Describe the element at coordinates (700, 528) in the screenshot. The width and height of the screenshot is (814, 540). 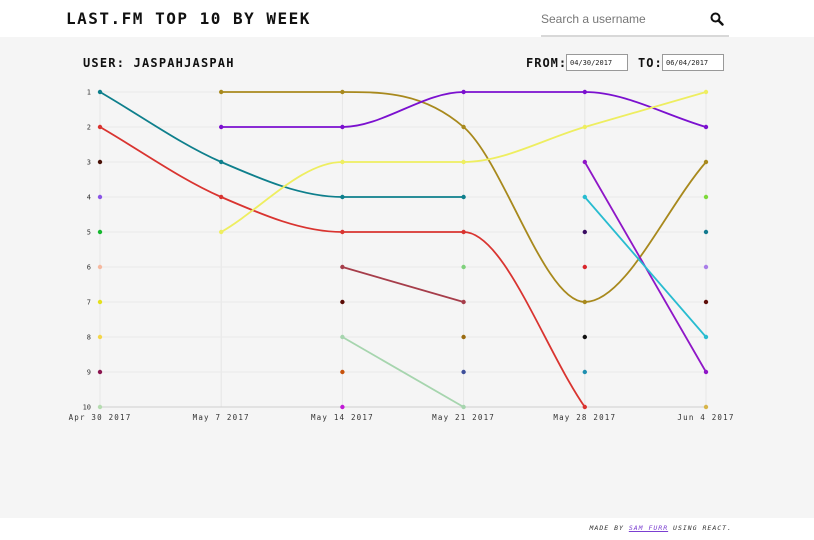
I see `footer-suffix: USING REACT.` at that location.